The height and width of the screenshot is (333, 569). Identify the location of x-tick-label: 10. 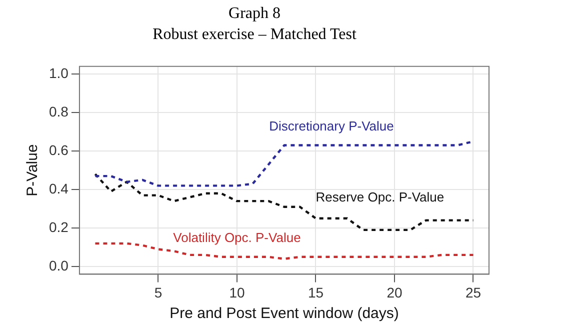
(237, 292).